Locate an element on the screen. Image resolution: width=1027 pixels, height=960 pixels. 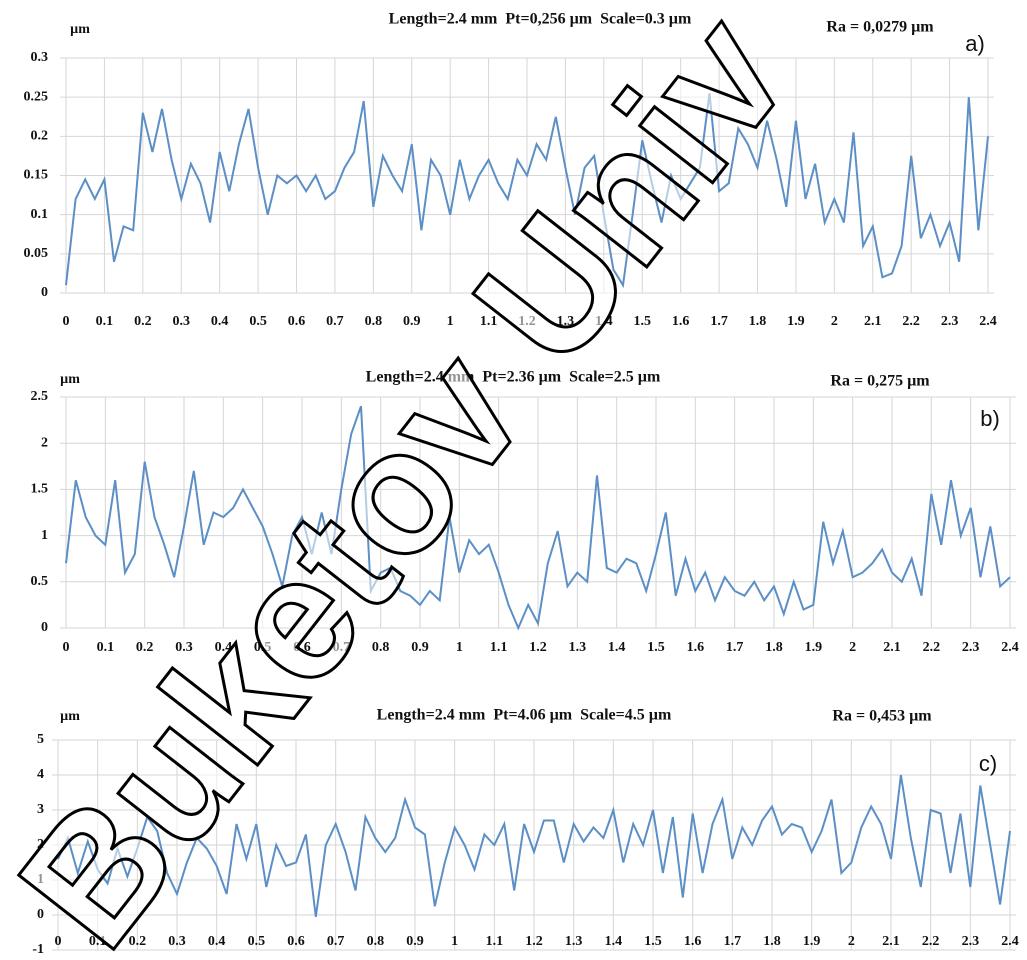
y-tick-label: 0.1 is located at coordinates (40, 214).